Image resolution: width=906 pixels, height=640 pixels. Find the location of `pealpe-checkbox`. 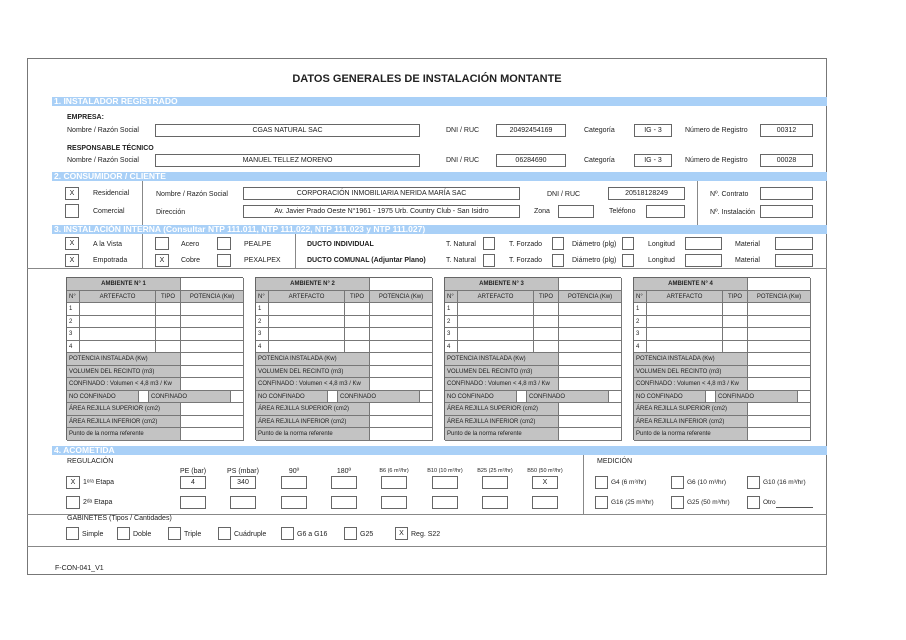

pealpe-checkbox is located at coordinates (224, 243).